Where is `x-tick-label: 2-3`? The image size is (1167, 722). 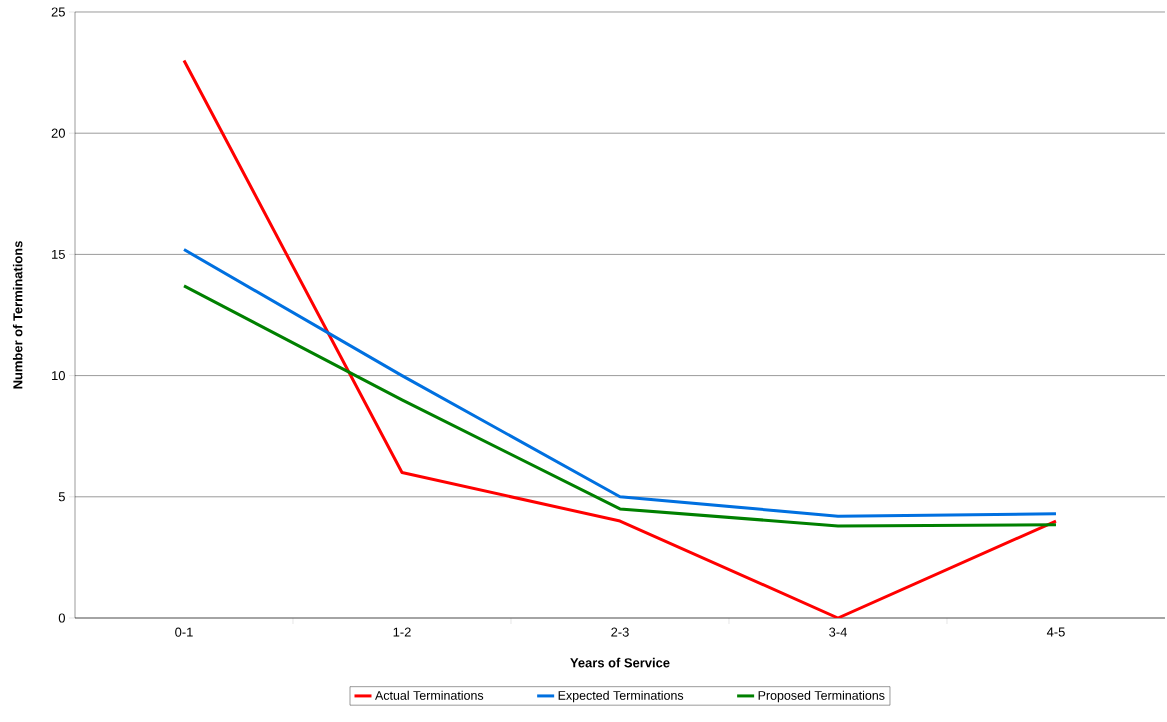
x-tick-label: 2-3 is located at coordinates (620, 632).